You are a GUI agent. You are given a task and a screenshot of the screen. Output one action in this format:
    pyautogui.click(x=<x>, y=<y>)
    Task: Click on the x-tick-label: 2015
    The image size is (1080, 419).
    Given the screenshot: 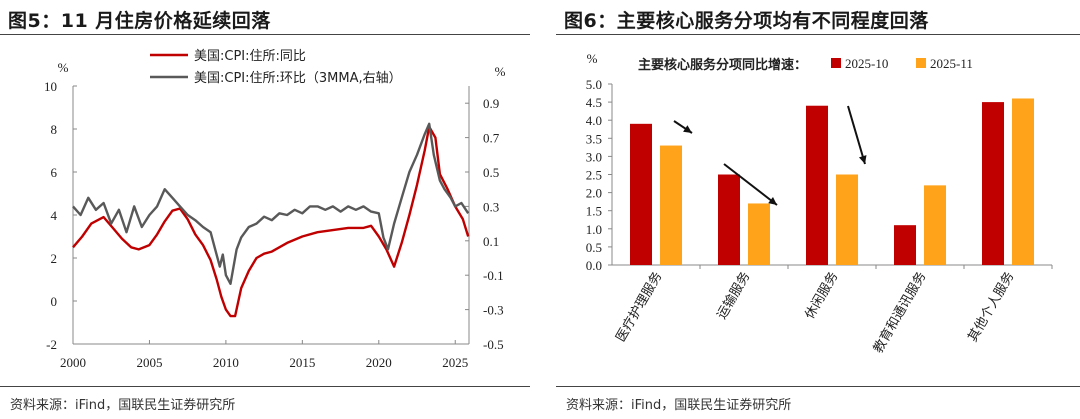 What is the action you would take?
    pyautogui.click(x=302, y=362)
    